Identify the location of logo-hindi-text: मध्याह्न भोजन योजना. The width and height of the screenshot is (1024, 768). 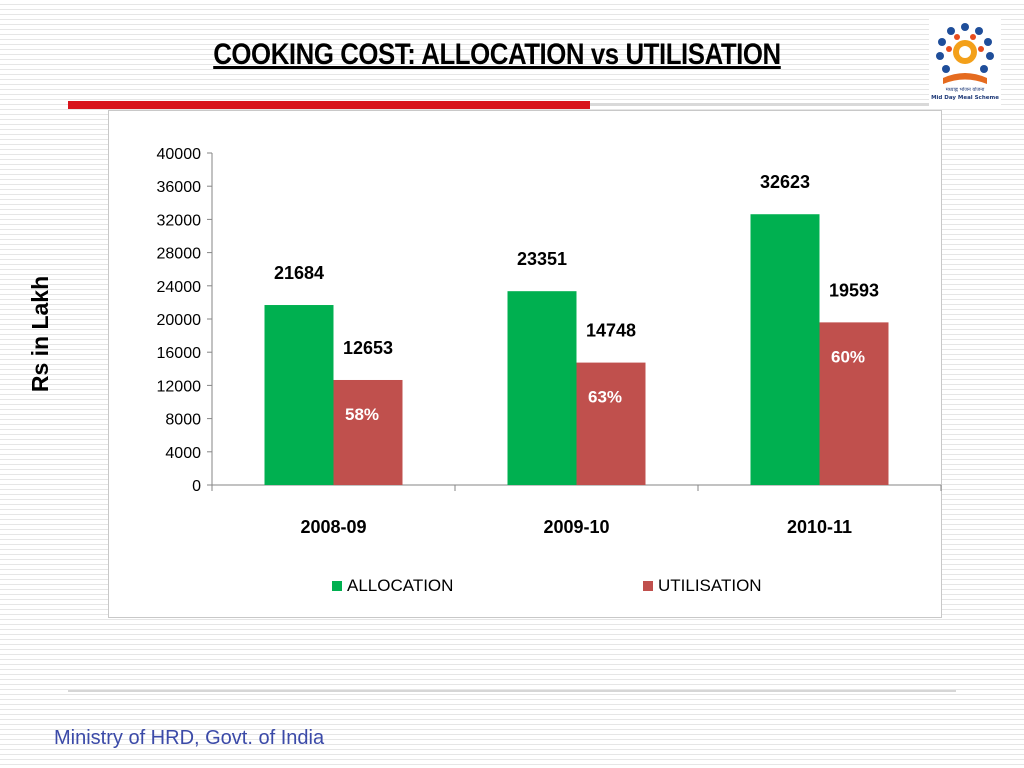
(965, 90).